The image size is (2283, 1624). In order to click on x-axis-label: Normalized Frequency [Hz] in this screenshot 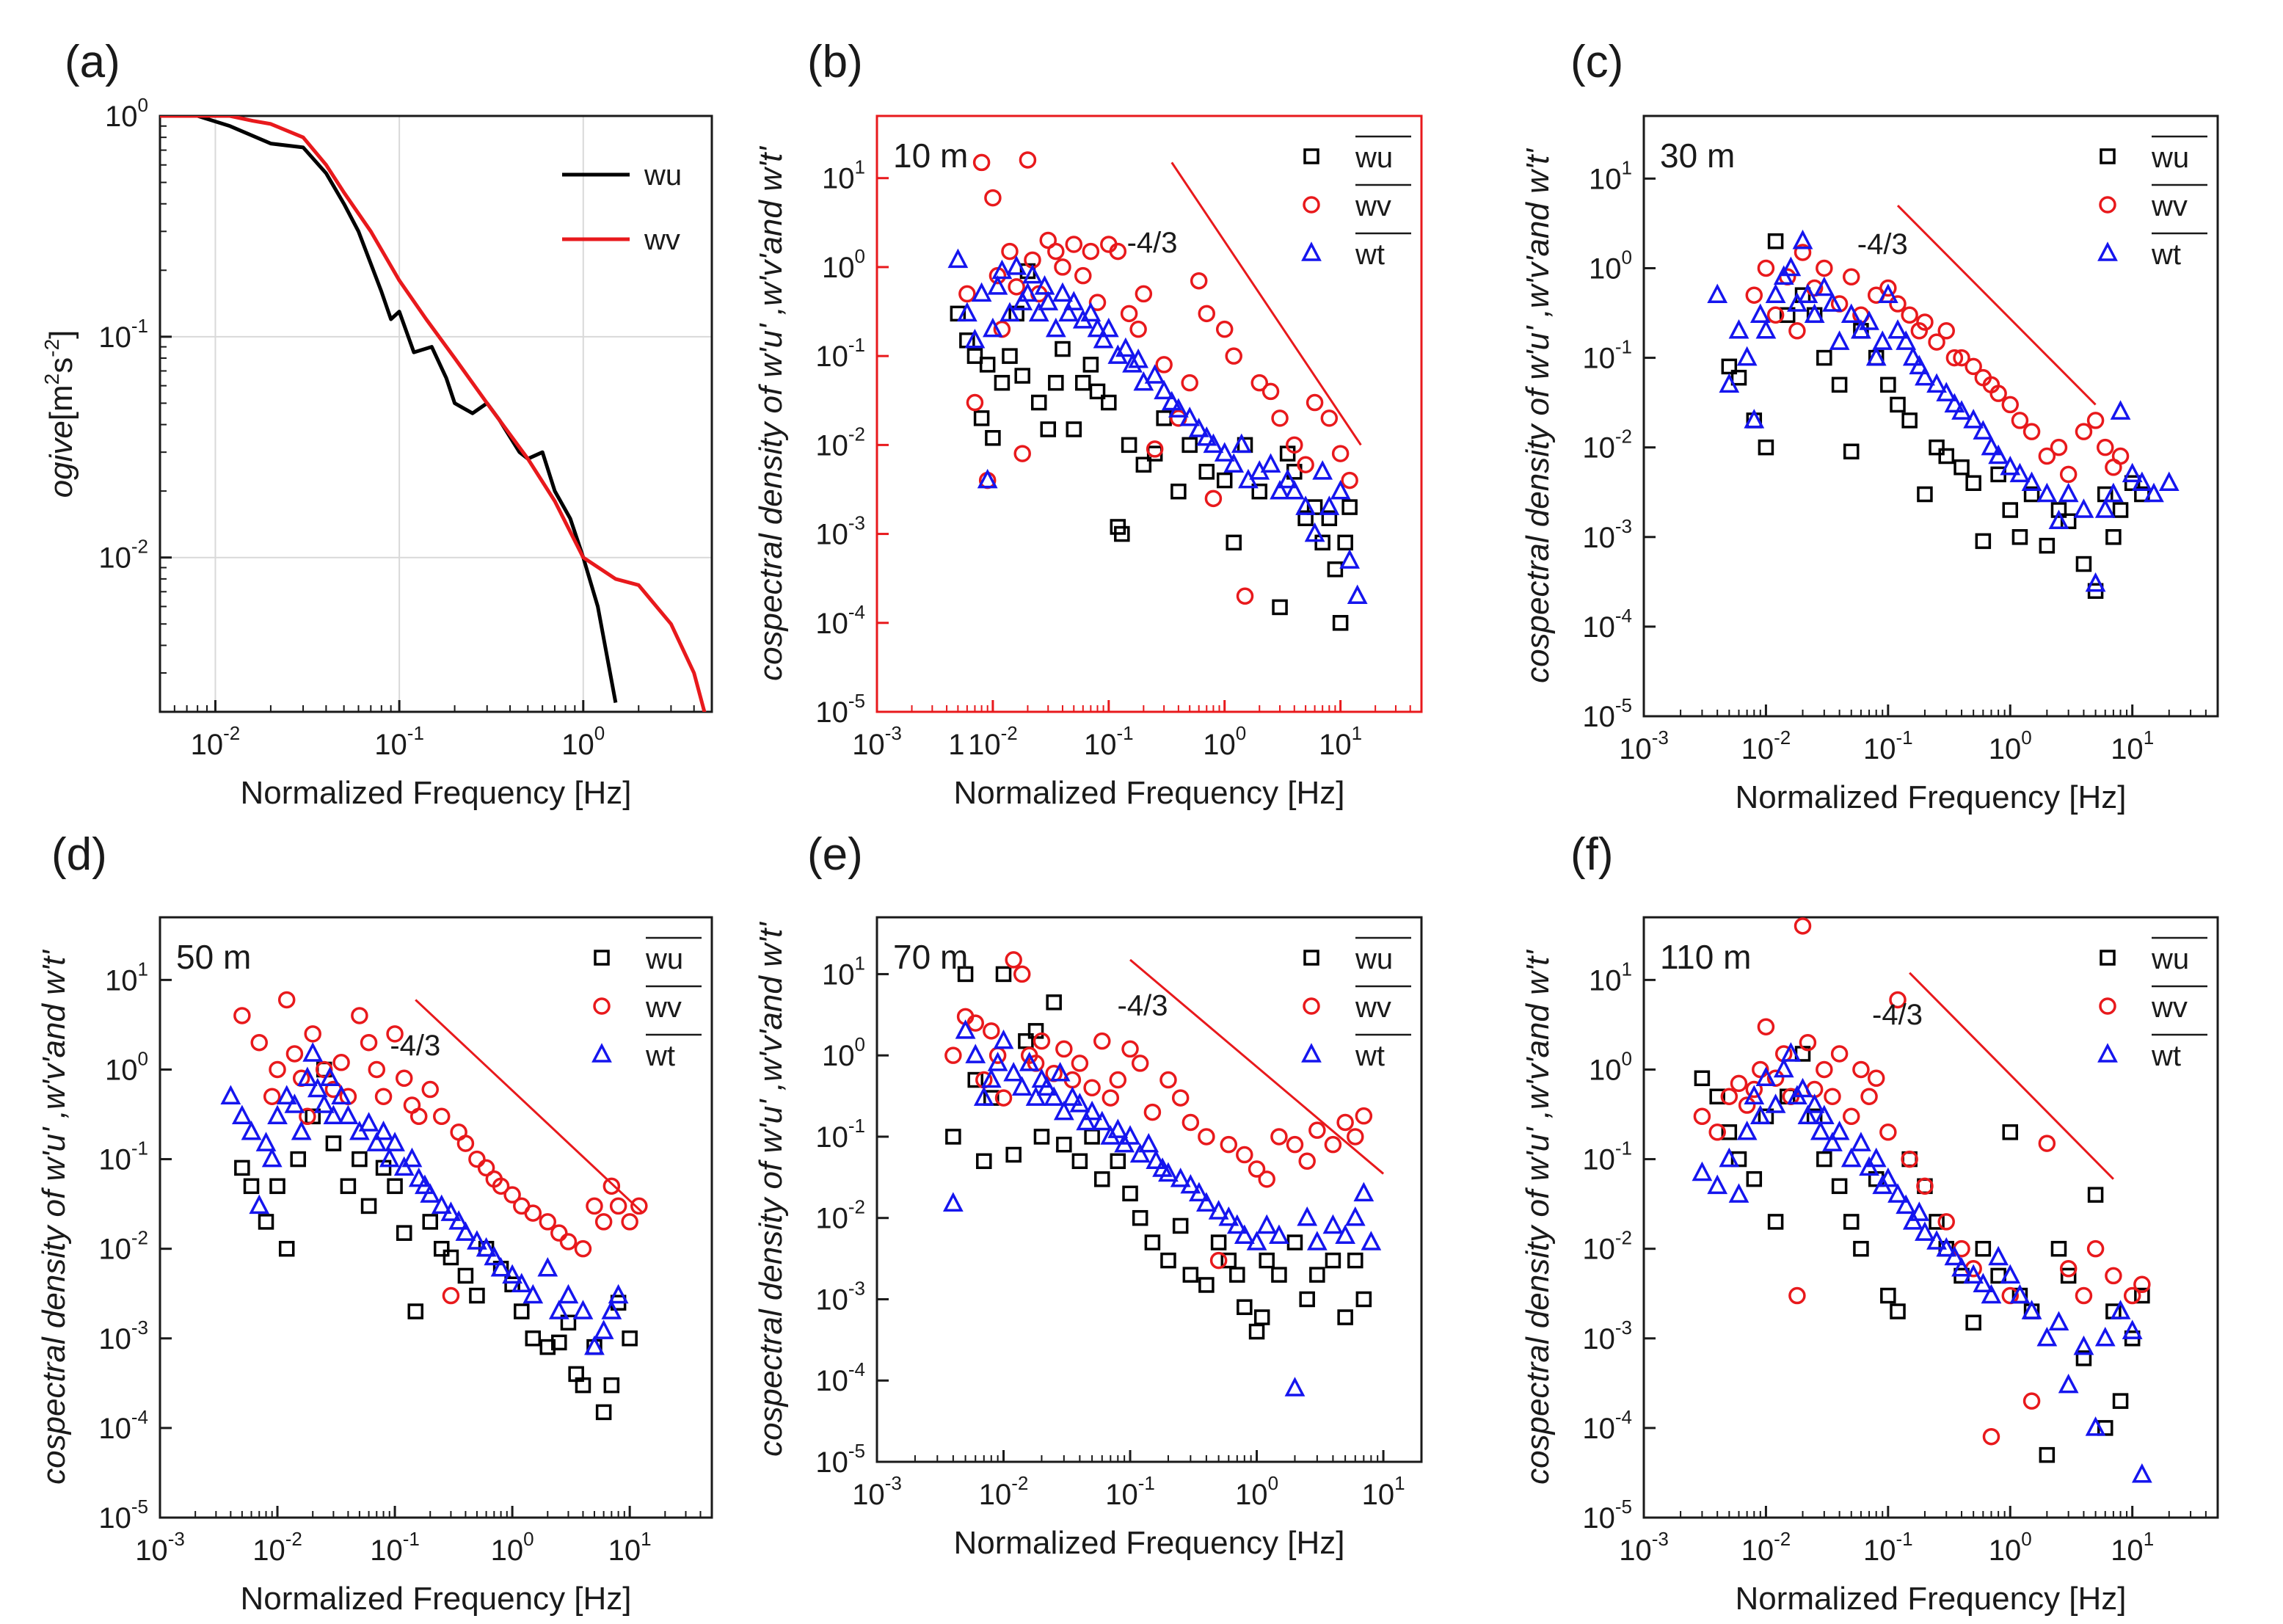, I will do `click(1148, 793)`.